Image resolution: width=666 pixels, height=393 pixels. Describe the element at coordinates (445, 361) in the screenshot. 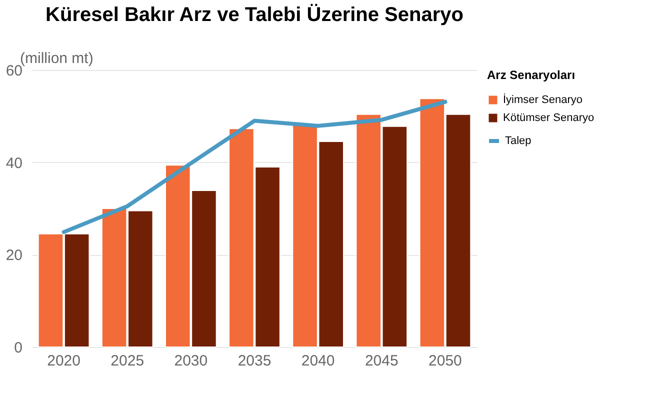

I see `x-tick-label: 2050` at that location.